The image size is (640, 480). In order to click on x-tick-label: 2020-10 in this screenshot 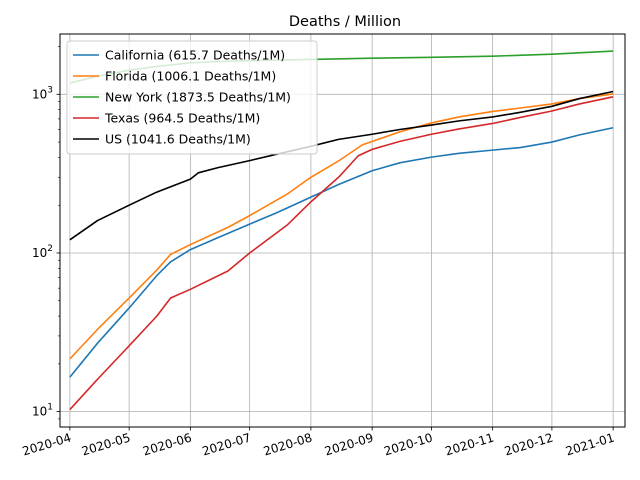, I will do `click(408, 444)`.